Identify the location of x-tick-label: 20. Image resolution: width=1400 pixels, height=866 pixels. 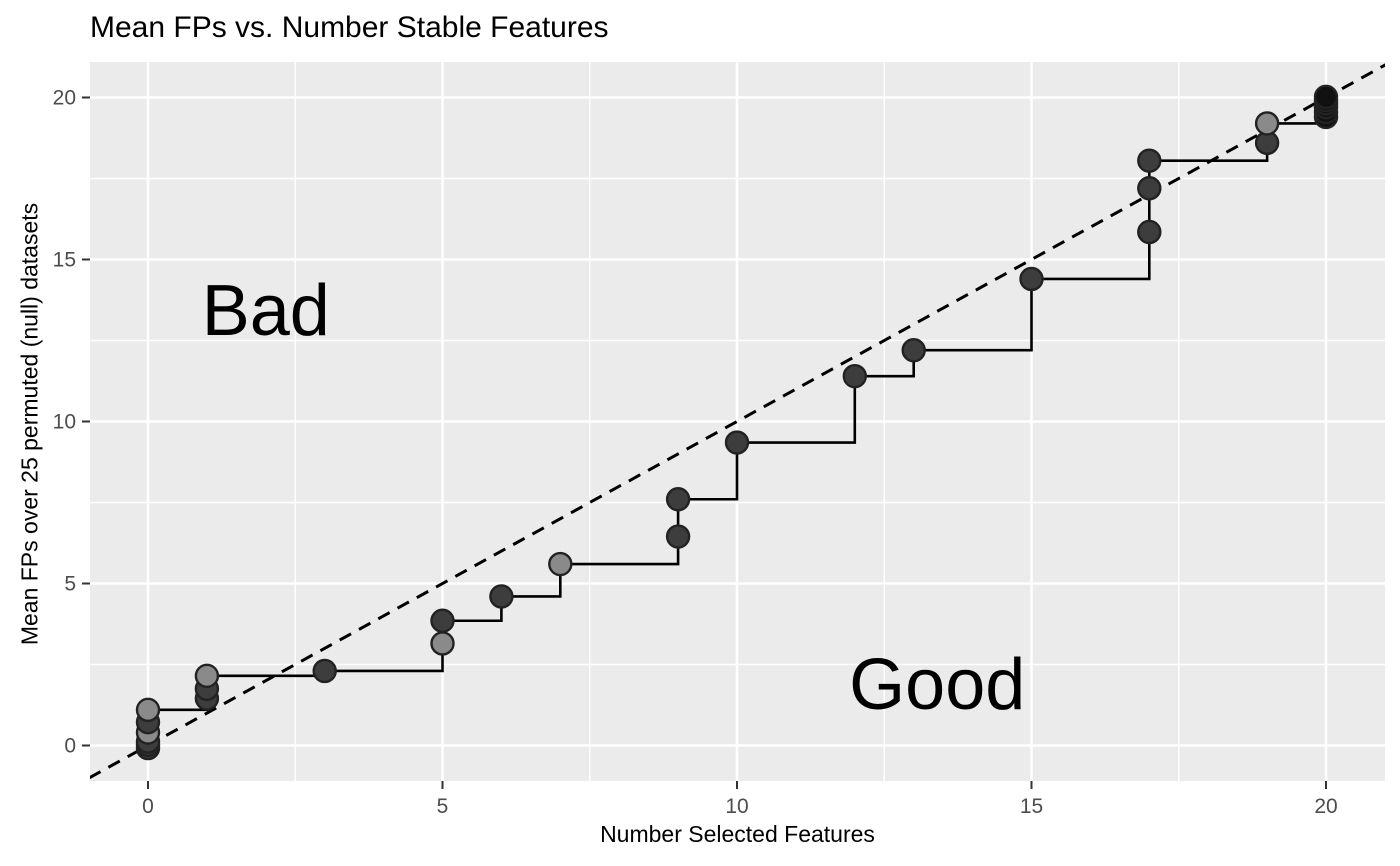
(1325, 806).